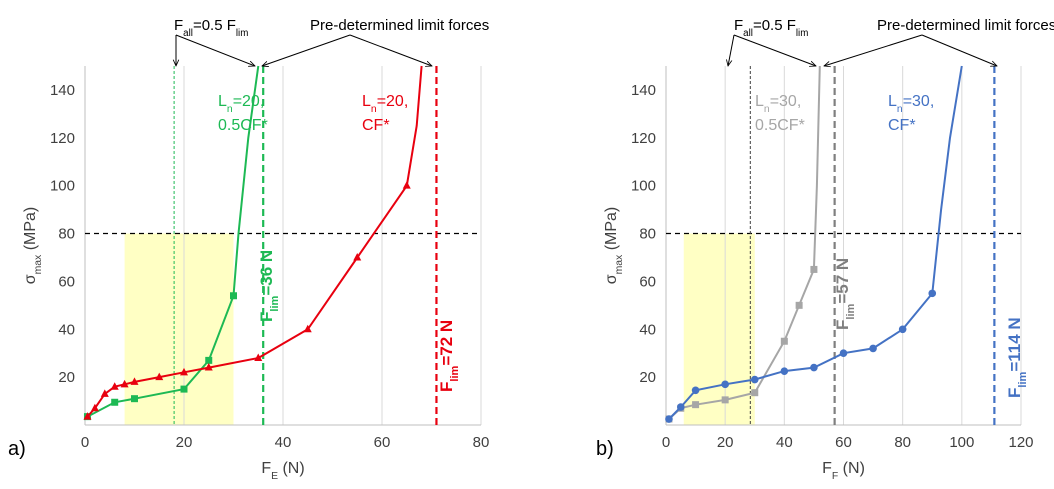  I want to click on panel-label: a), so click(17, 449).